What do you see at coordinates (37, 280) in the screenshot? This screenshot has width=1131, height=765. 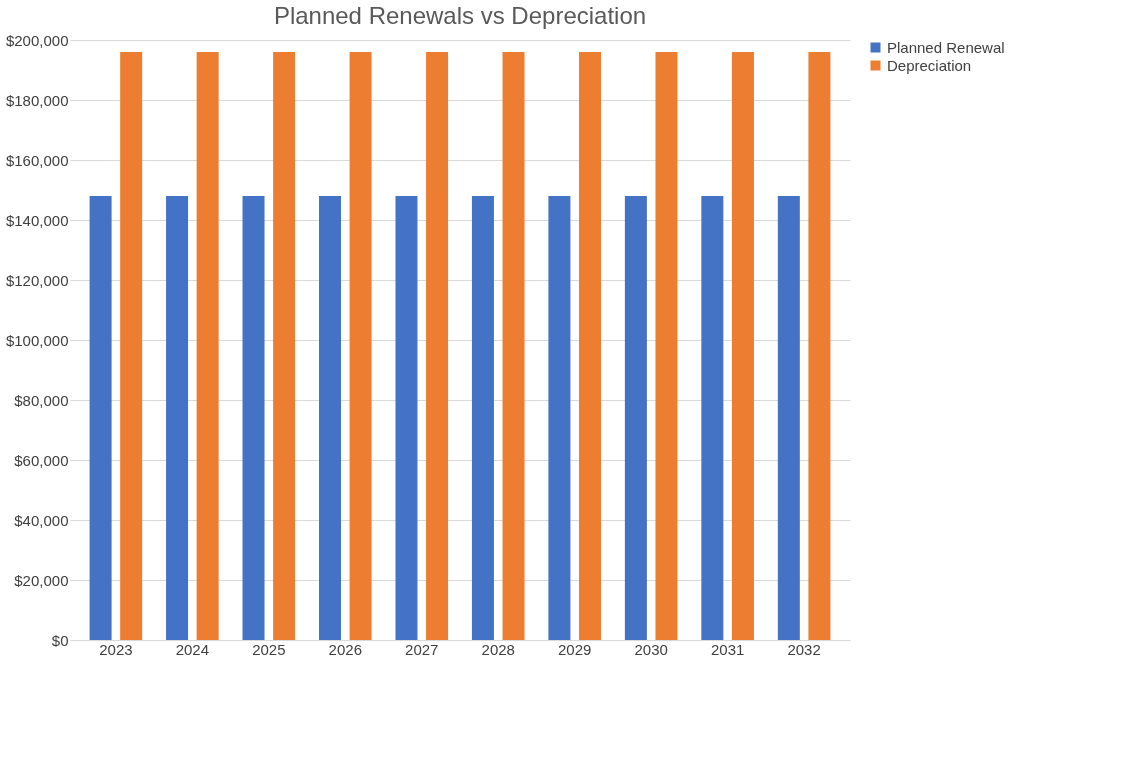 I see `y-tick-label: $120,000` at bounding box center [37, 280].